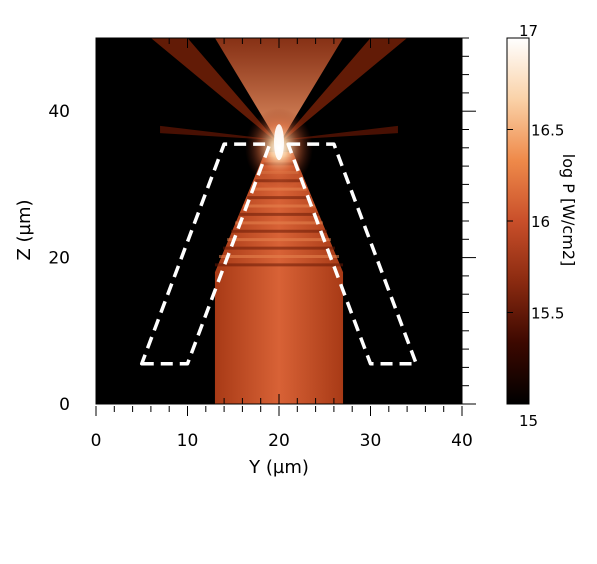 Image resolution: width=597 pixels, height=564 pixels. I want to click on colorbar-tick-label: 15.5, so click(547, 314).